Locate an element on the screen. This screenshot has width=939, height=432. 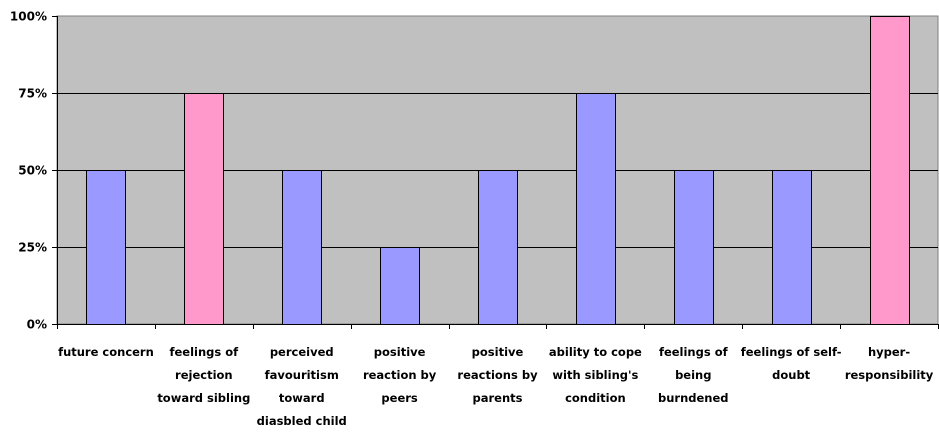
y-tick-label: 75% is located at coordinates (32, 94).